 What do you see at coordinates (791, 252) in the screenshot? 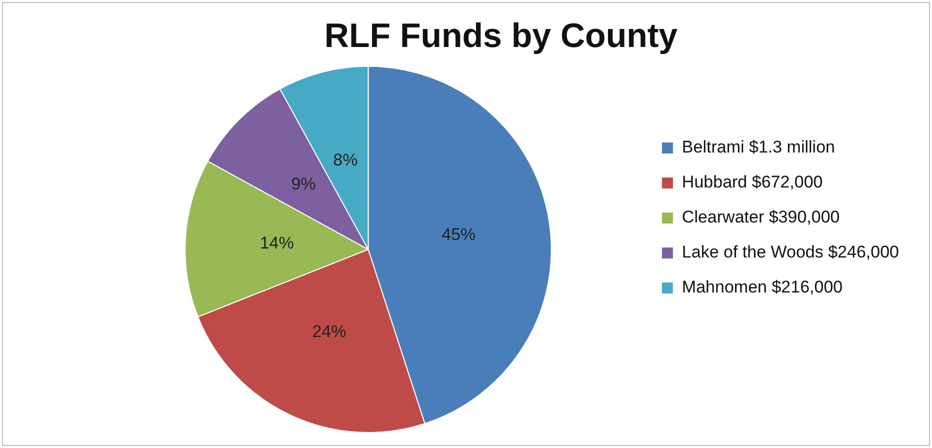
I see `legend-label: Lake of the Woods $246,000` at bounding box center [791, 252].